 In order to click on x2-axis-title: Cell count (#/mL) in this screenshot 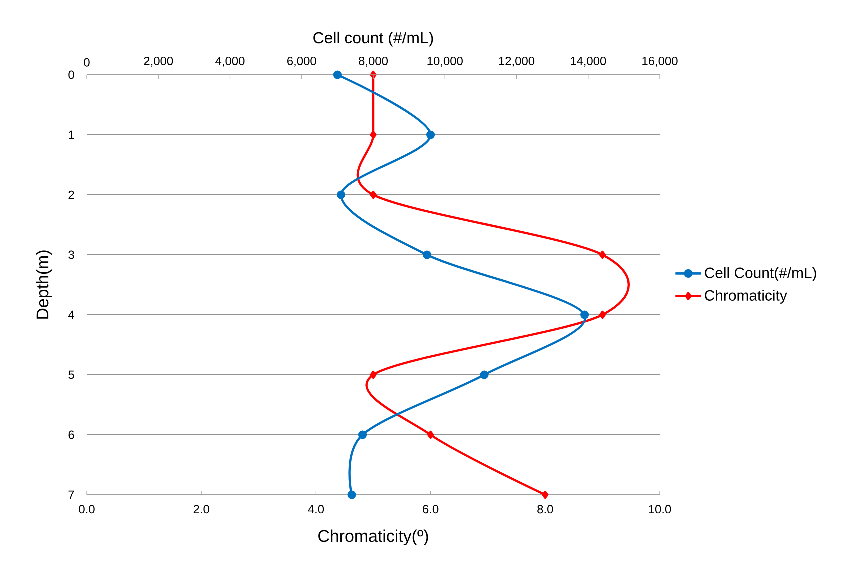, I will do `click(374, 39)`.